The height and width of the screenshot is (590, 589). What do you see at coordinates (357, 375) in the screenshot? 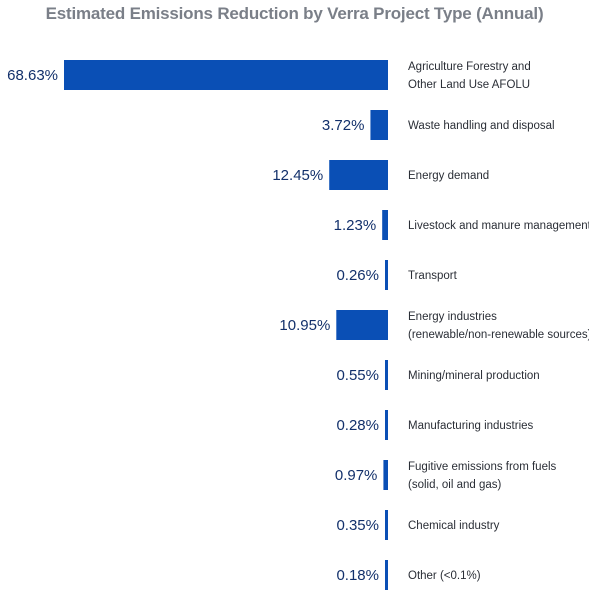
I see `value-label-6: 0.55%` at bounding box center [357, 375].